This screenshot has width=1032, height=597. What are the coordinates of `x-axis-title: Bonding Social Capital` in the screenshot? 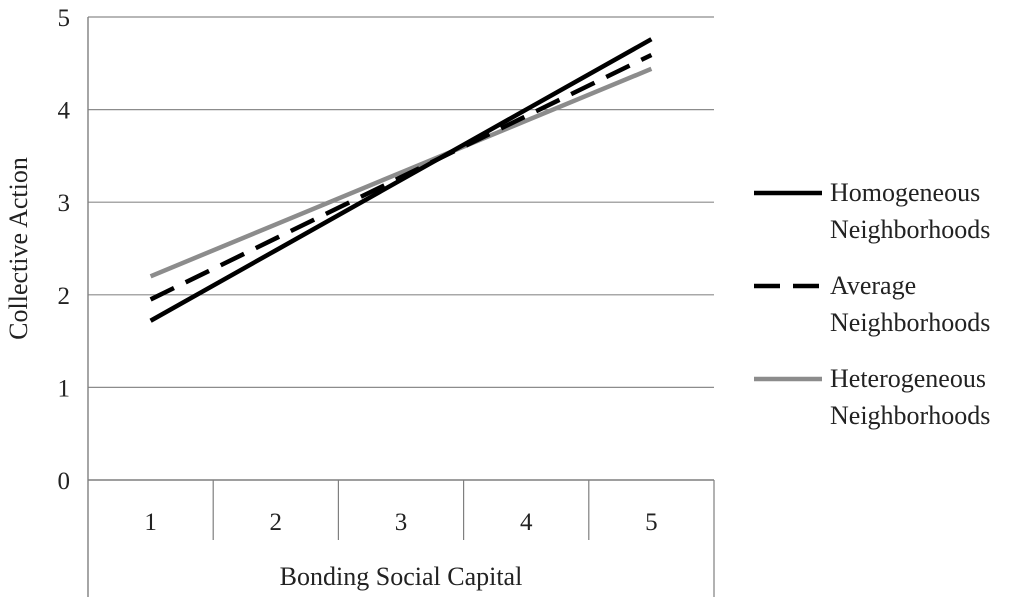 It's located at (401, 576).